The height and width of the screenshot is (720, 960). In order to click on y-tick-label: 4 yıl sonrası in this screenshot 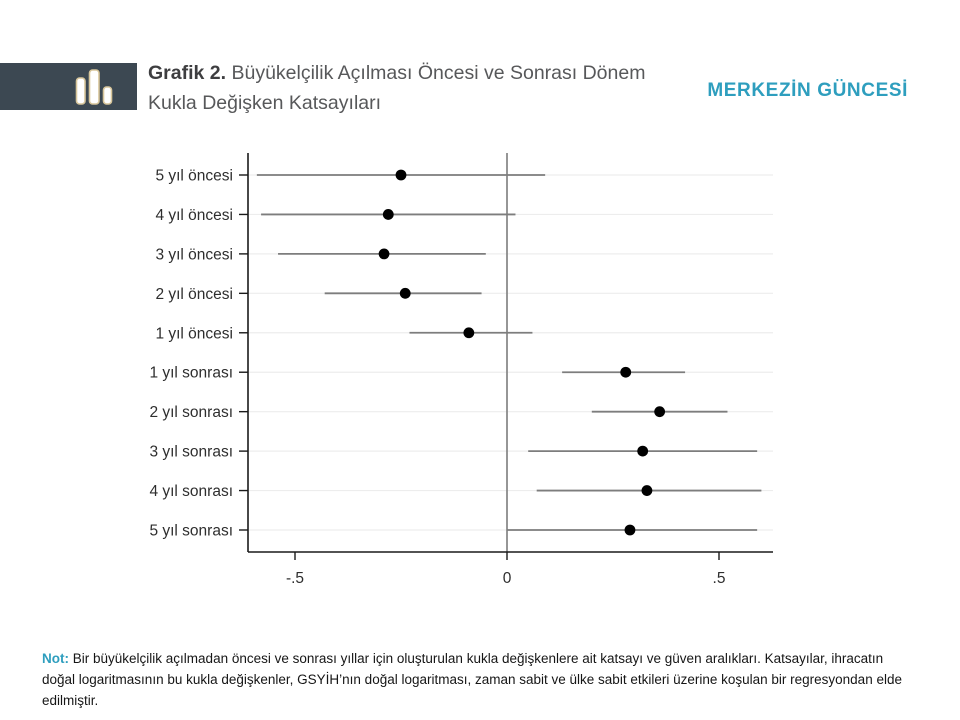, I will do `click(191, 491)`.